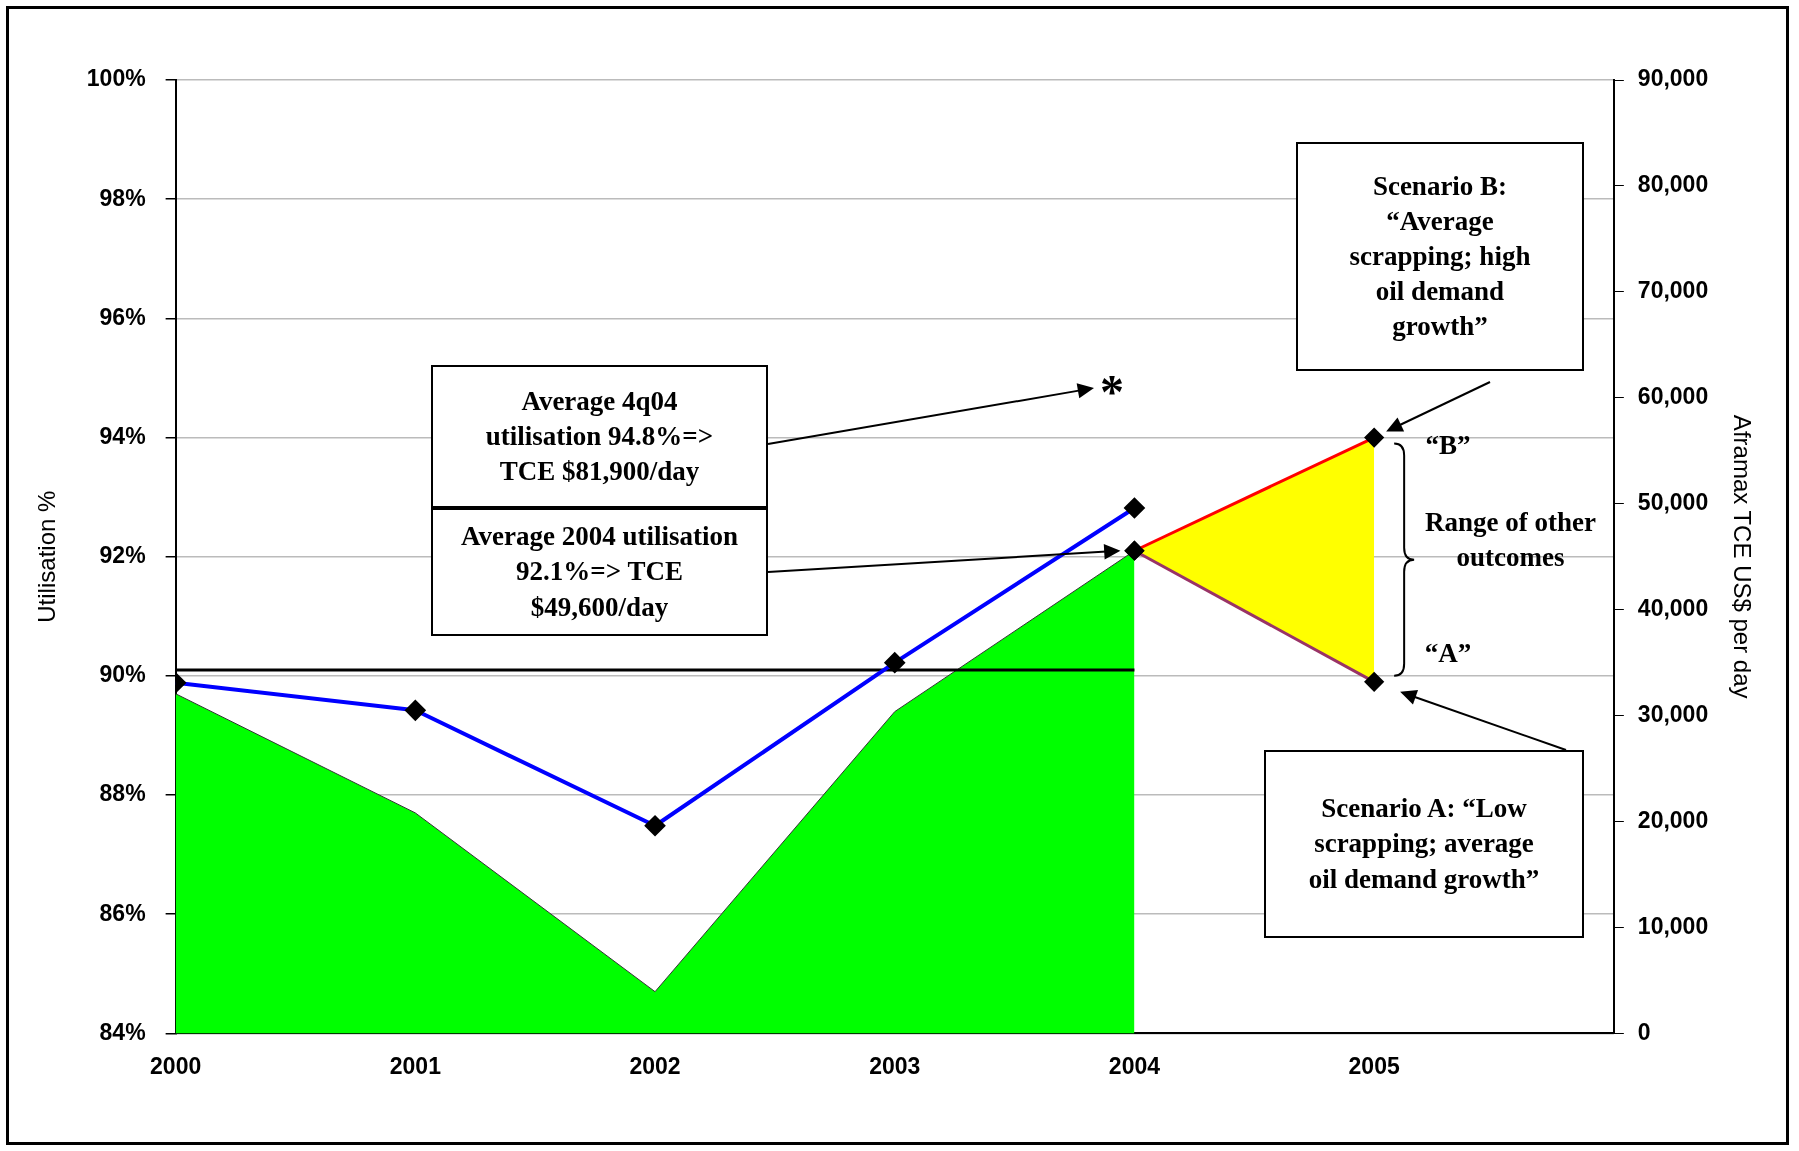 The width and height of the screenshot is (1799, 1151). I want to click on y2-tick-label: 80,000, so click(1673, 184).